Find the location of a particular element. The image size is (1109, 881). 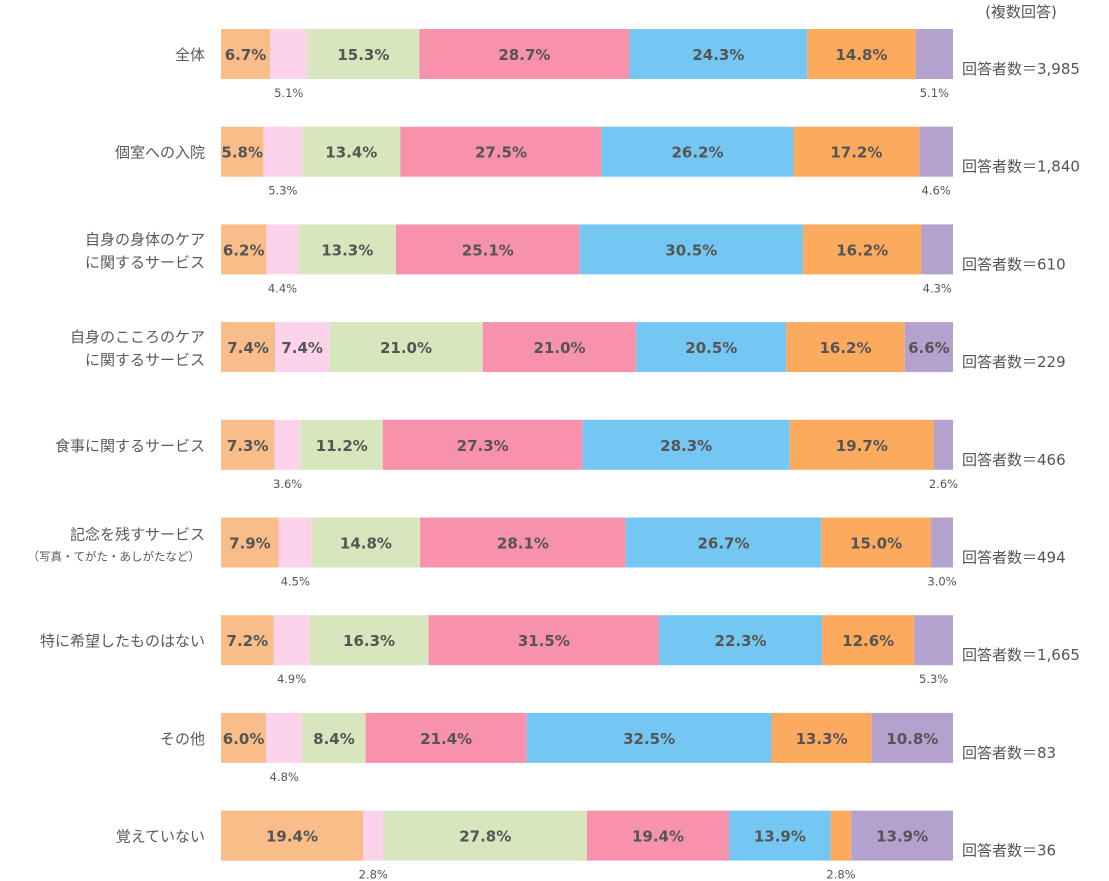

segment-value-label: 19.7% is located at coordinates (862, 446).